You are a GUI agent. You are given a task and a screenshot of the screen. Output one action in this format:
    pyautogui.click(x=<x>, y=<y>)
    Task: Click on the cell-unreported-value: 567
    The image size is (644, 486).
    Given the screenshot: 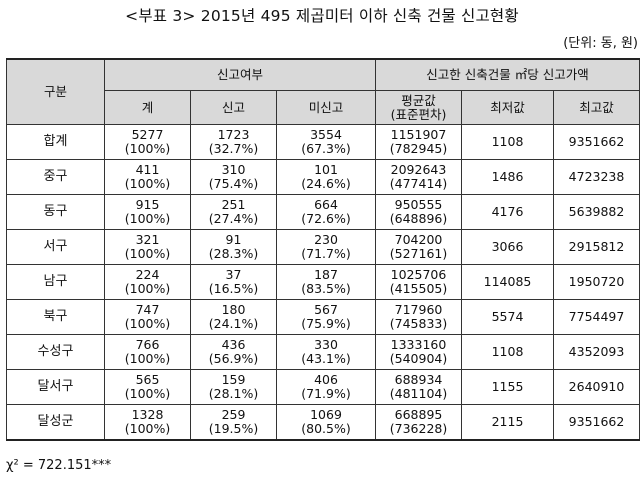 What is the action you would take?
    pyautogui.click(x=326, y=309)
    